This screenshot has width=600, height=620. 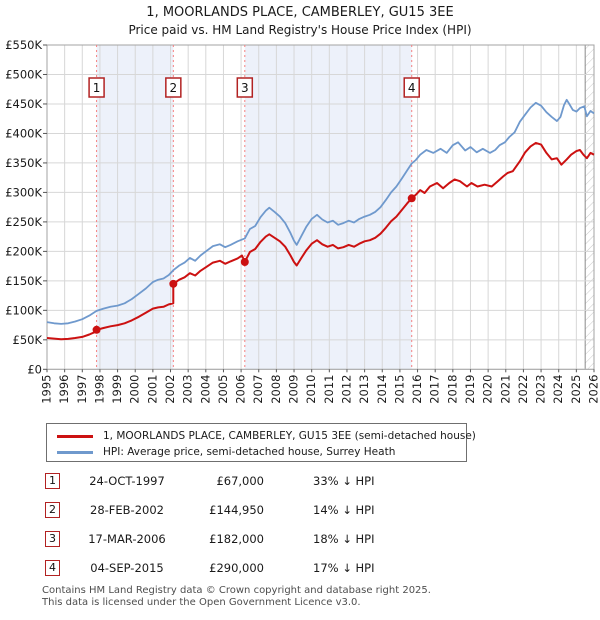 I want to click on sale-marker-3: 3, so click(x=245, y=87).